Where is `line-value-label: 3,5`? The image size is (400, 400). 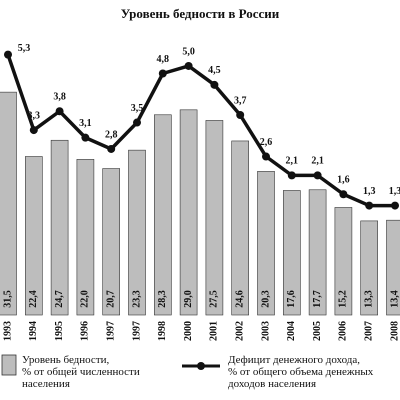
line-value-label: 3,5 is located at coordinates (137, 108).